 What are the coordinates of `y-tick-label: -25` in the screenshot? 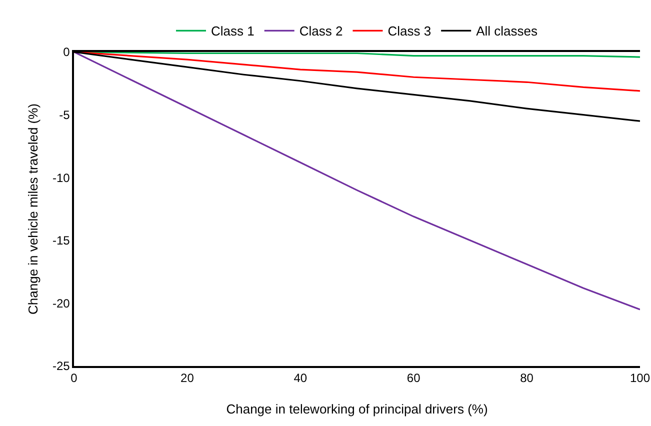 It's located at (61, 366).